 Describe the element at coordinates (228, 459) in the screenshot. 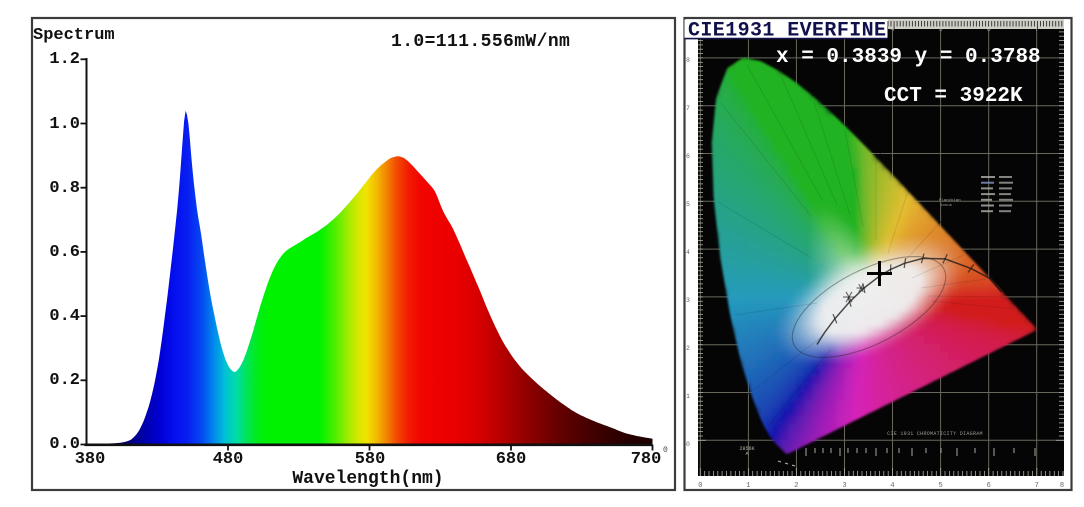

I see `svg-text: 480` at that location.